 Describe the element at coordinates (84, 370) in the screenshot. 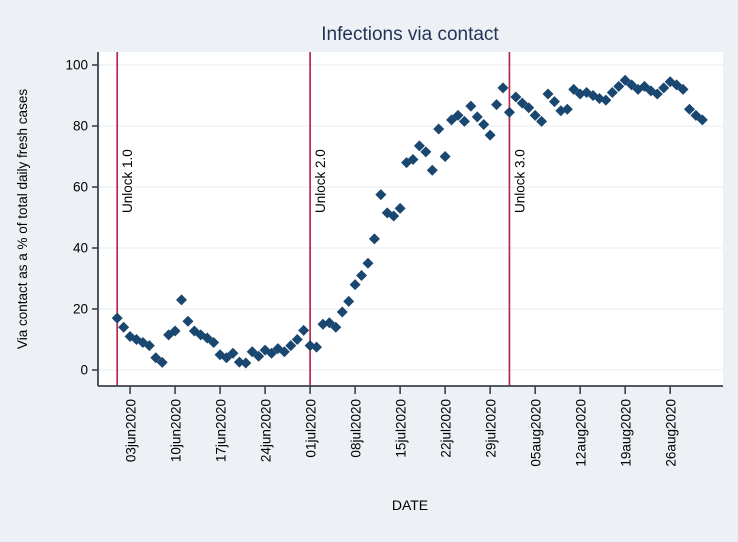

I see `y-tick-label: 0` at that location.